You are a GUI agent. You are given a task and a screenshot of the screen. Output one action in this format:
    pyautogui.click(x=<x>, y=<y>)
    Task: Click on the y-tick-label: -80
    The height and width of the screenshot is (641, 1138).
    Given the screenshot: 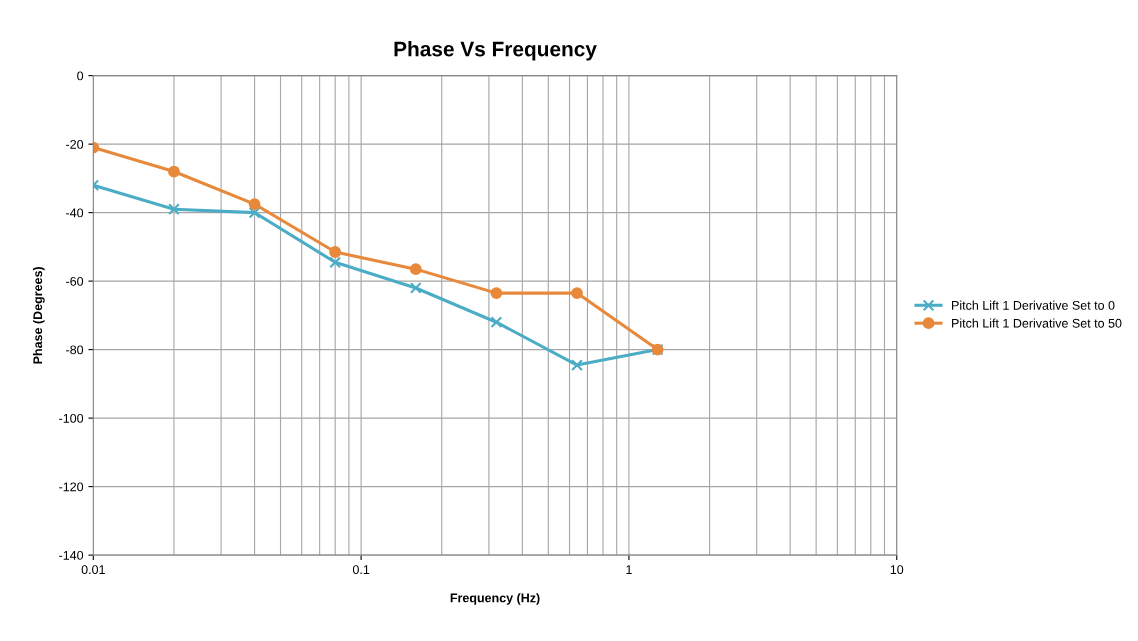 What is the action you would take?
    pyautogui.click(x=75, y=350)
    